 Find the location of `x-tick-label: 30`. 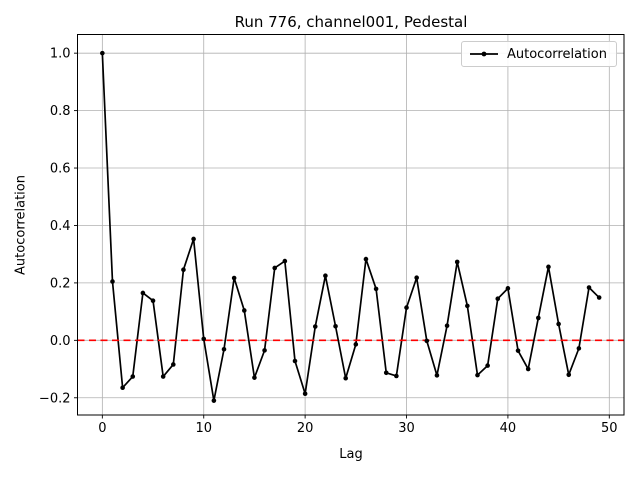

x-tick-label: 30 is located at coordinates (406, 428).